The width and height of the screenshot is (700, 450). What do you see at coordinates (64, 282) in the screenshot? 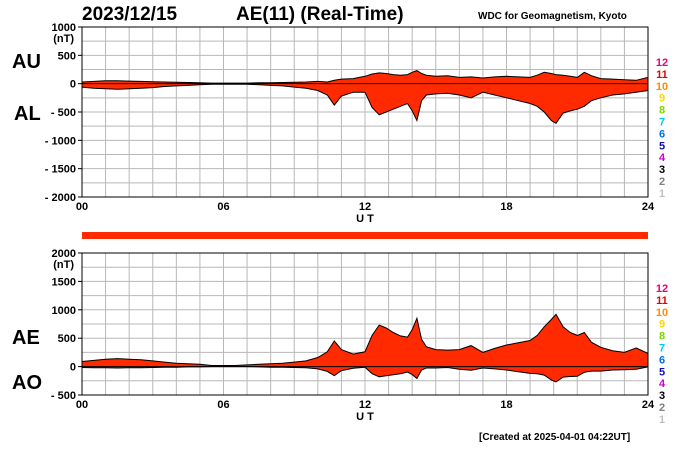
I see `y-tick-label: 1500` at bounding box center [64, 282].